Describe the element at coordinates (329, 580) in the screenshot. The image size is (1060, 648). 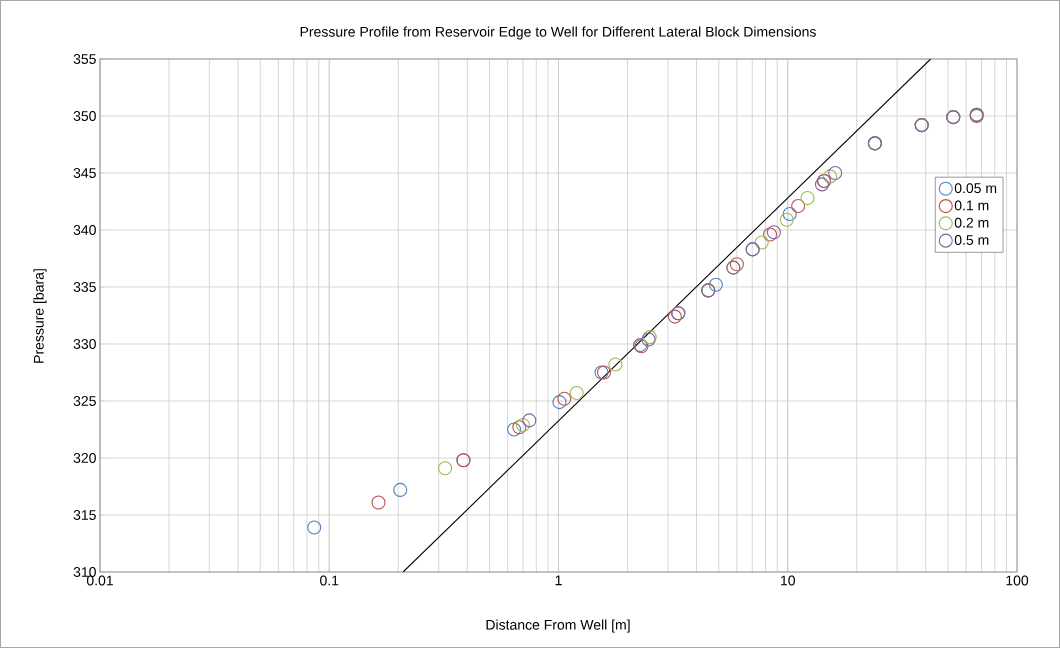
I see `x-tick-label: 0.1` at that location.